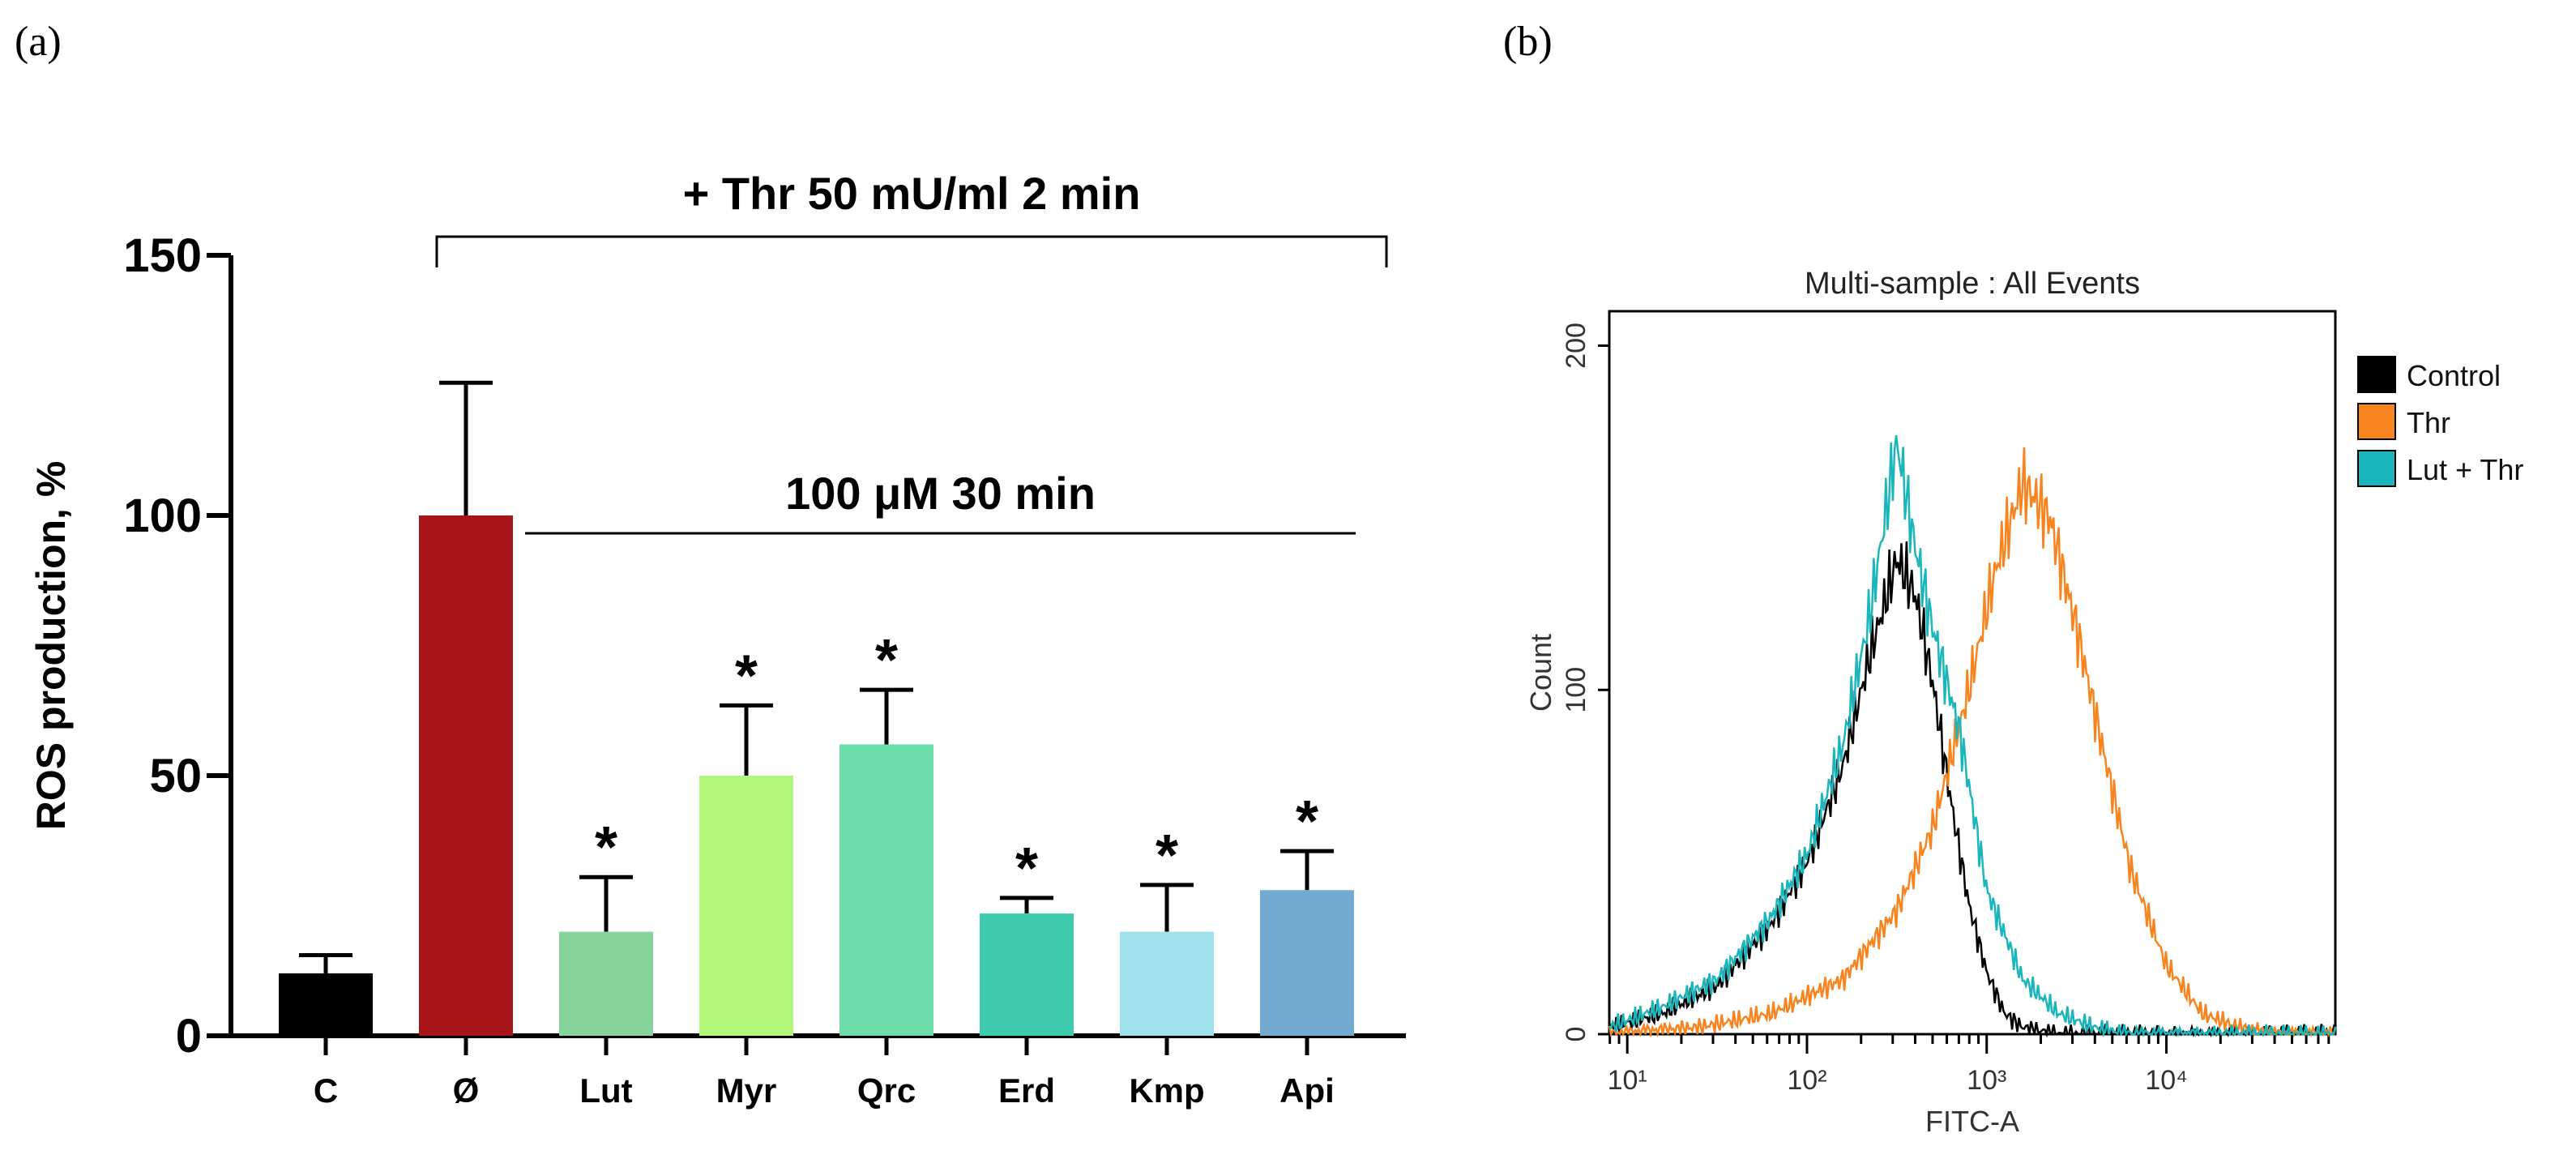 The width and height of the screenshot is (2576, 1176). I want to click on treatment-bracket-label: + Thr 50 mU/ml 2 min, so click(912, 193).